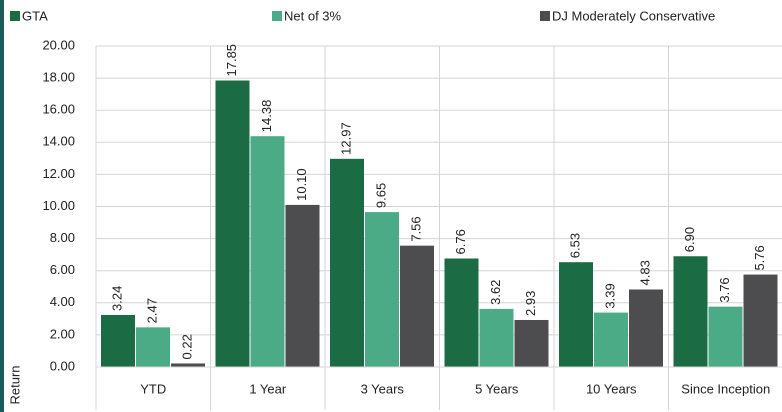 This screenshot has width=782, height=412. I want to click on y-tick-label: 10.00, so click(58, 205).